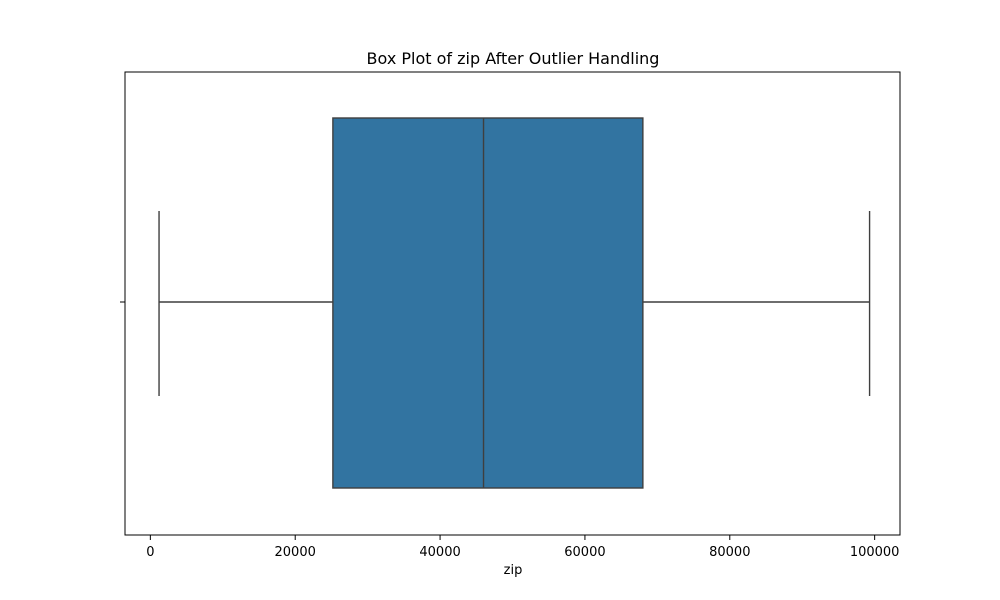 The image size is (1000, 600). I want to click on x-tick-label: 40000, so click(439, 552).